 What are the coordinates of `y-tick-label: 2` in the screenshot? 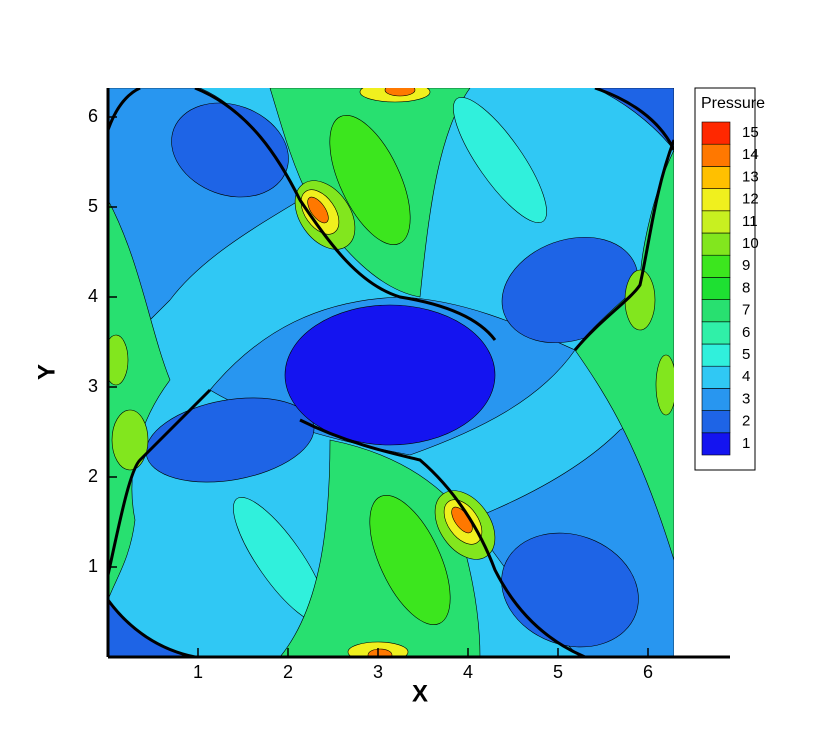 It's located at (93, 476).